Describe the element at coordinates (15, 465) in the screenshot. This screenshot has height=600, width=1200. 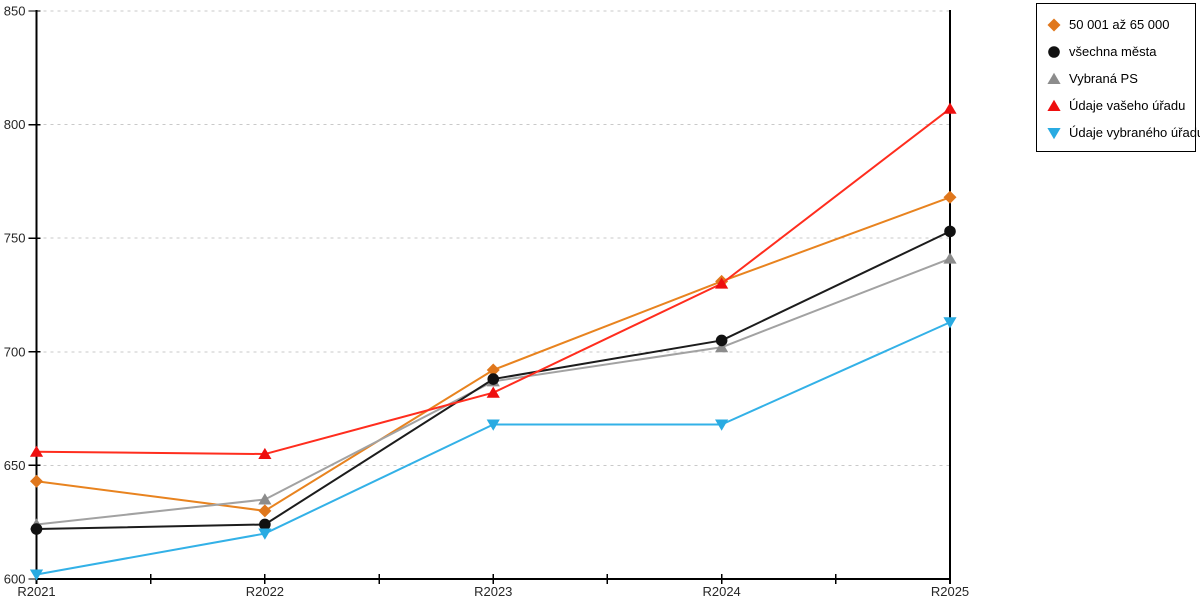
I see `y-tick-label: 650` at that location.